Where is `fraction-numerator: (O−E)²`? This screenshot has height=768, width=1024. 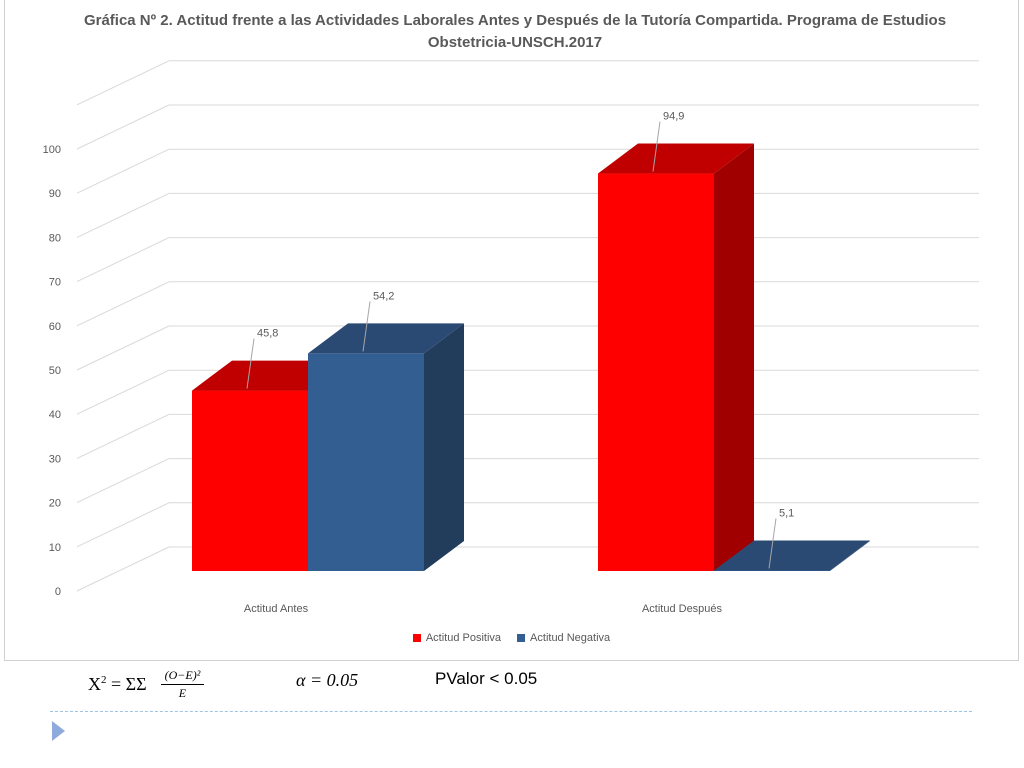
fraction-numerator: (O−E)² is located at coordinates (182, 676).